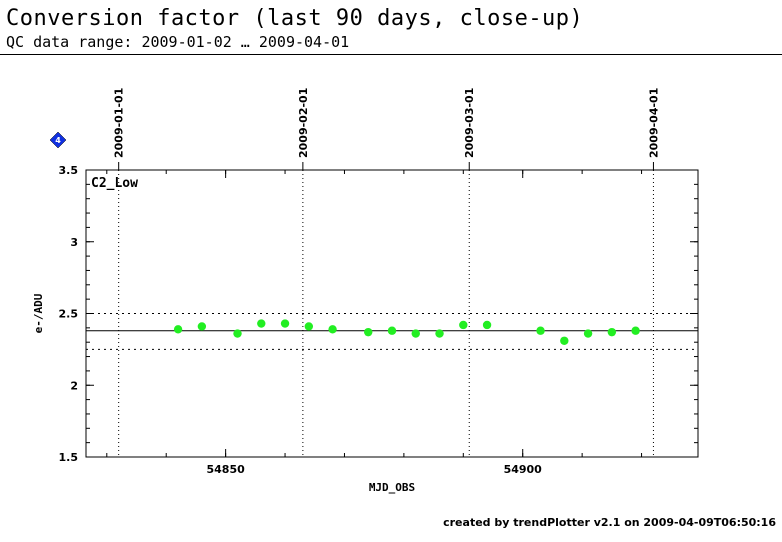 The image size is (782, 542). I want to click on x-tick-label: 54900, so click(523, 469).